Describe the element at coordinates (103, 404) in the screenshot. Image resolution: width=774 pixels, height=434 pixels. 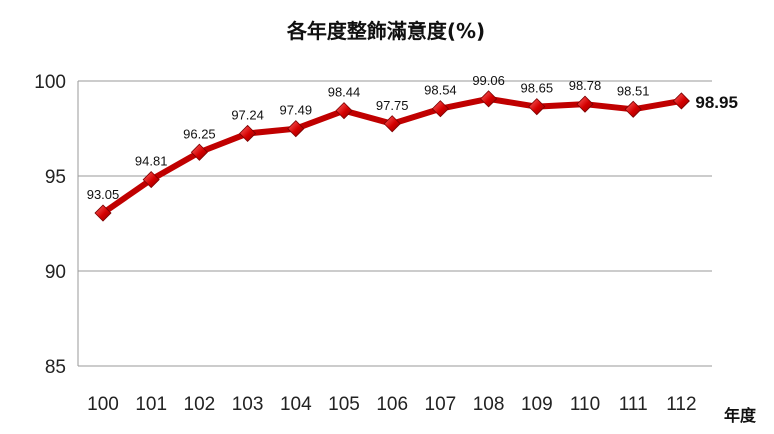
I see `x-tick-label: 100` at that location.